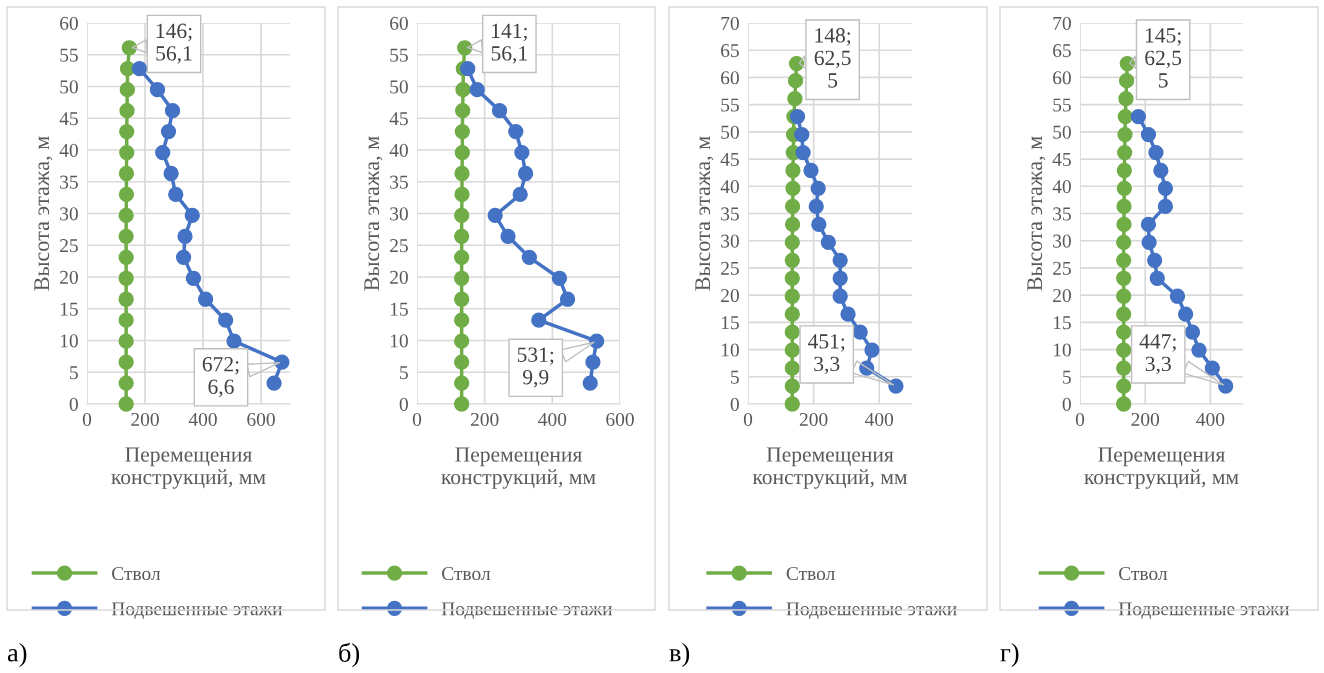  I want to click on y-tick-label: 35, so click(399, 182).